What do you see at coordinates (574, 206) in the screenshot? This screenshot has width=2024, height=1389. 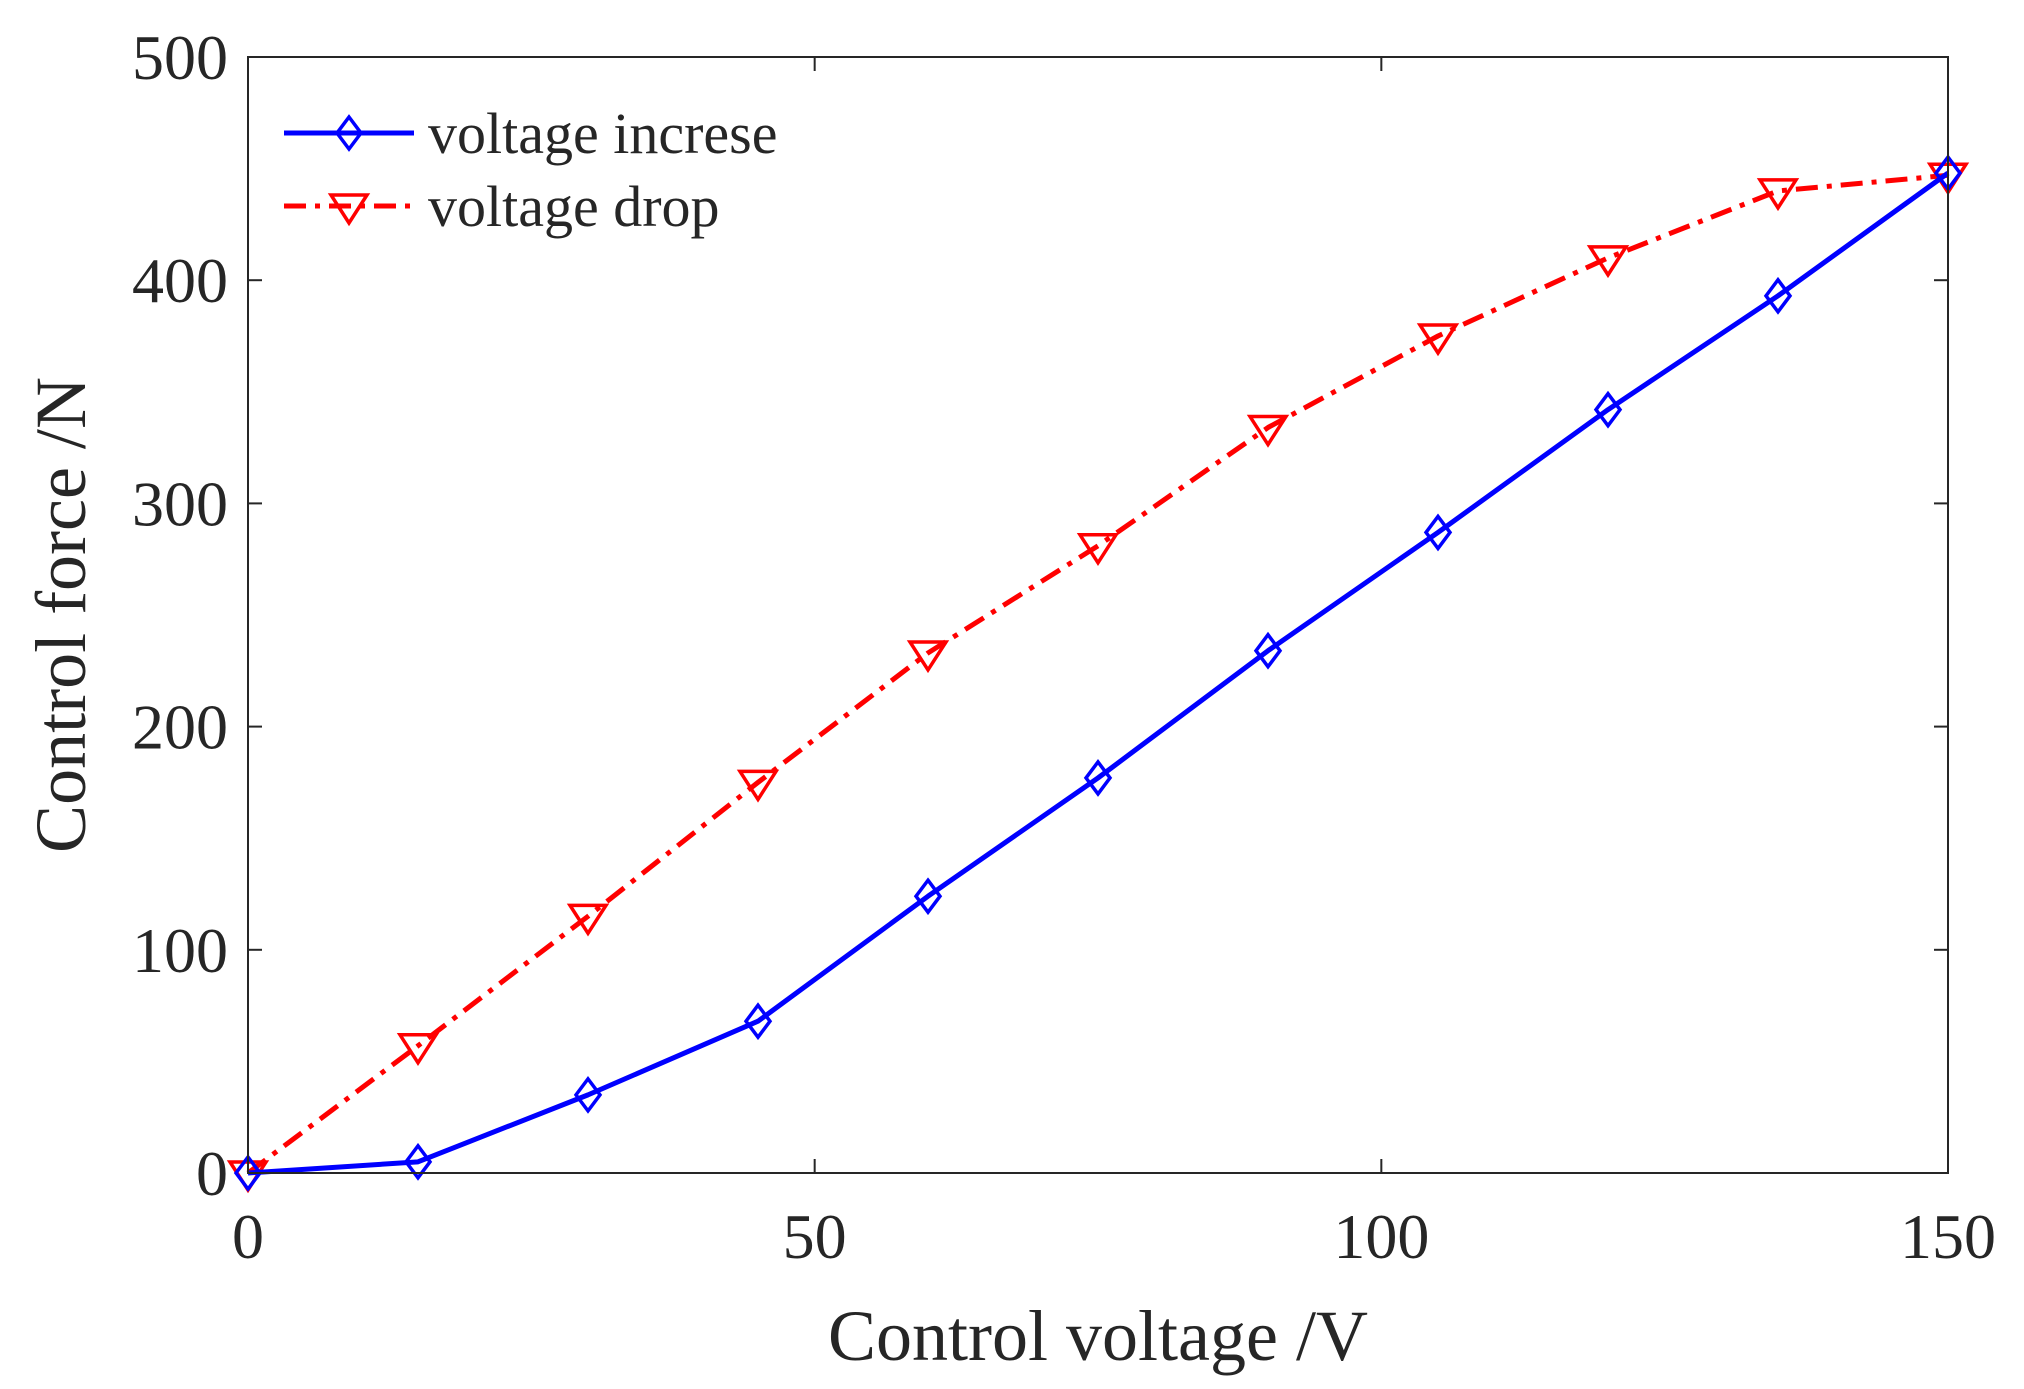 I see `legend-entry-label: voltage drop` at bounding box center [574, 206].